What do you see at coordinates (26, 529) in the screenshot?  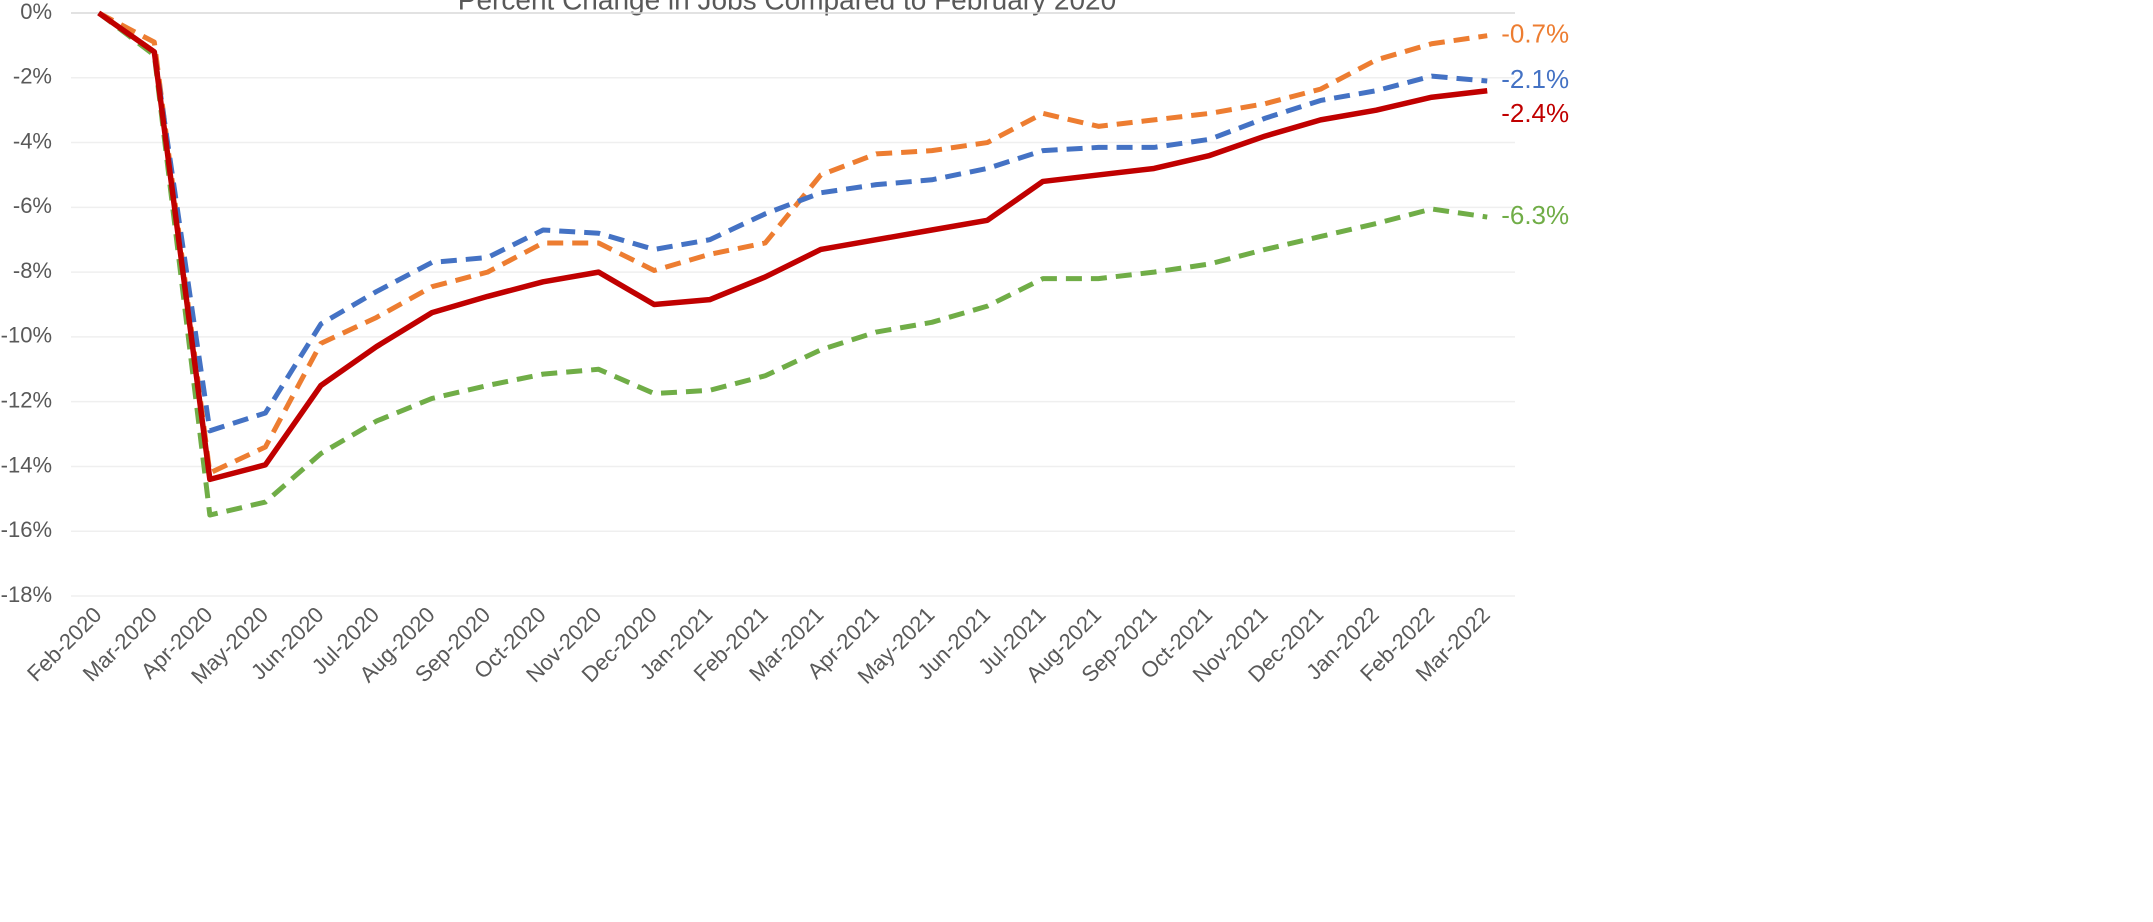 I see `y-tick-label: -16%` at bounding box center [26, 529].